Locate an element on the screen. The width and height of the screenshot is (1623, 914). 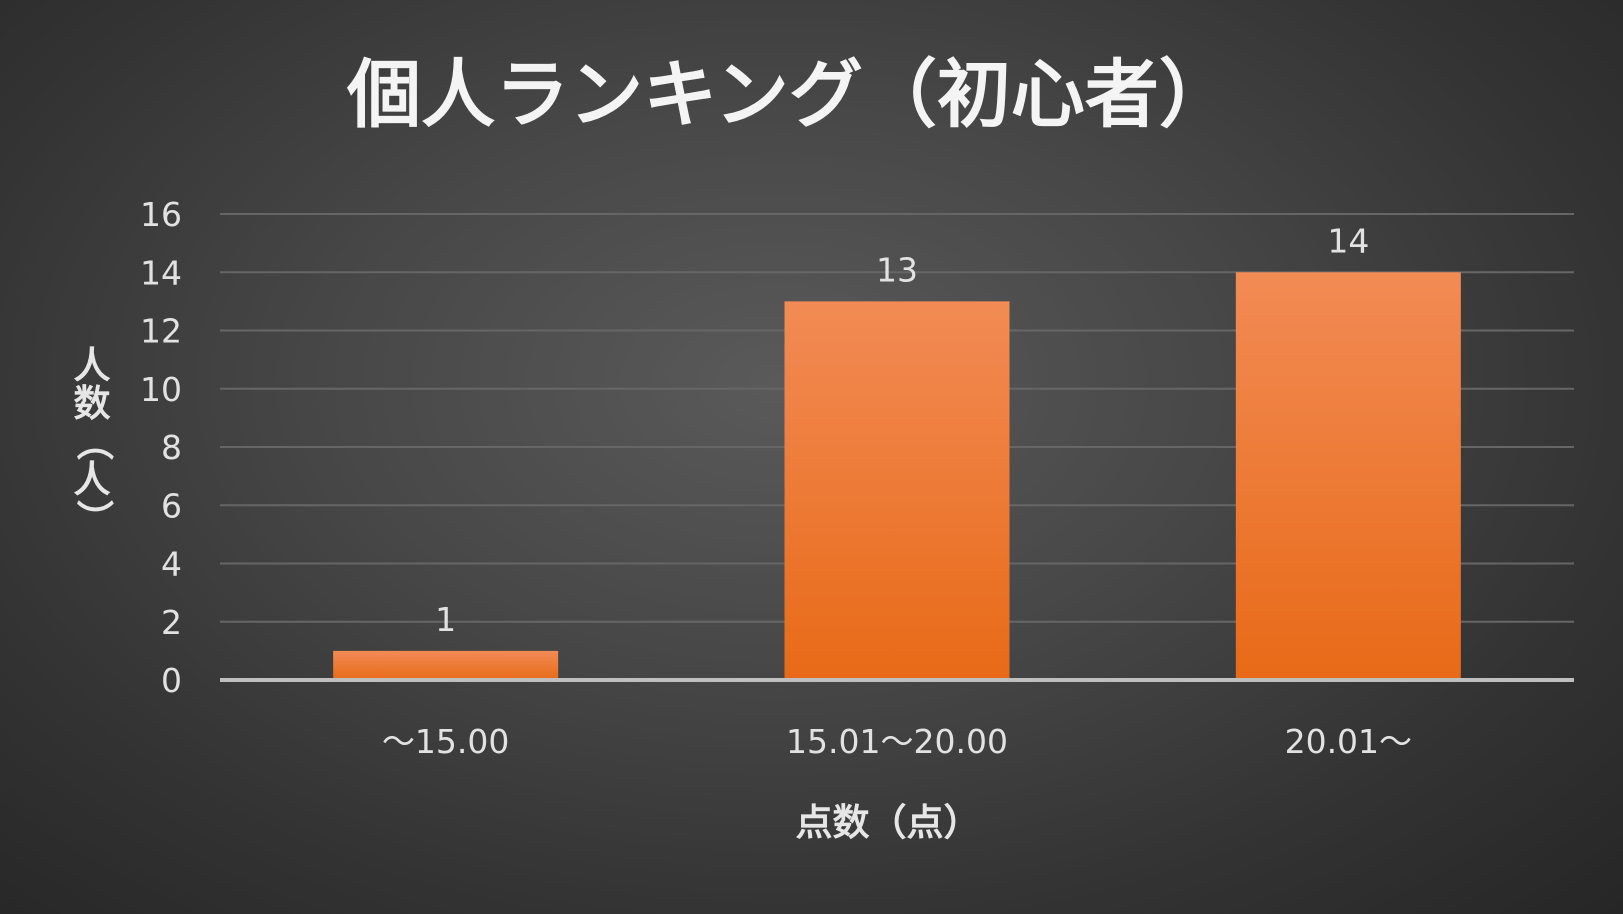
x-category-label: 20.01〜 is located at coordinates (1348, 741).